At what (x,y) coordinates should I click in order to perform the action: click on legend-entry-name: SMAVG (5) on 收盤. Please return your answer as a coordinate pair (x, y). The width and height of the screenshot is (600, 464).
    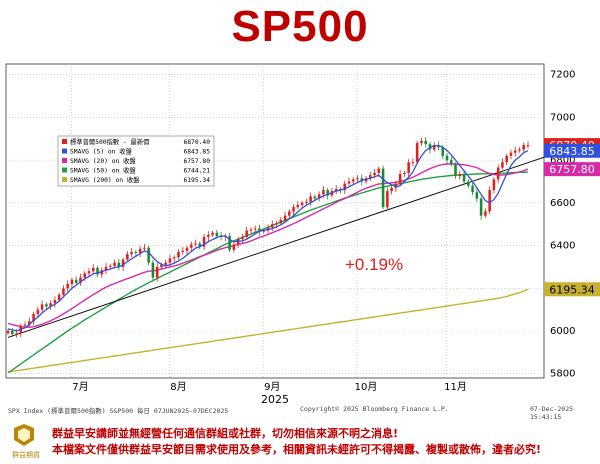
    Looking at the image, I should click on (101, 151).